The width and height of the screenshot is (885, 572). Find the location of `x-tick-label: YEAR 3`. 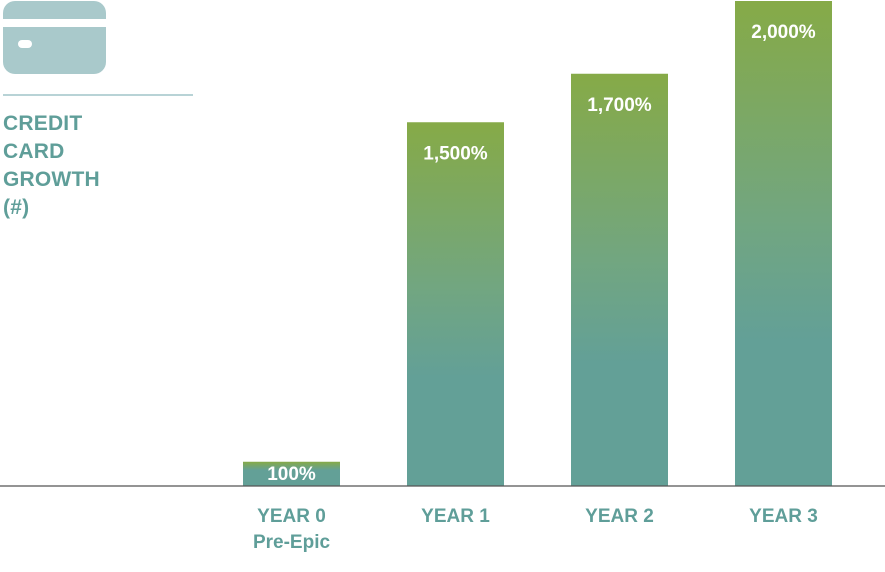

x-tick-label: YEAR 3 is located at coordinates (783, 516).